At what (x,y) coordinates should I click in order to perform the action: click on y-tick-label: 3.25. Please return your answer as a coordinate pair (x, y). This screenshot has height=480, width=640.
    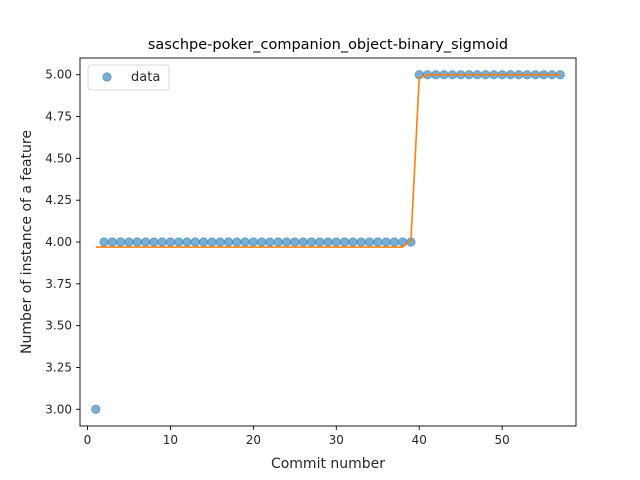
    Looking at the image, I should click on (58, 367).